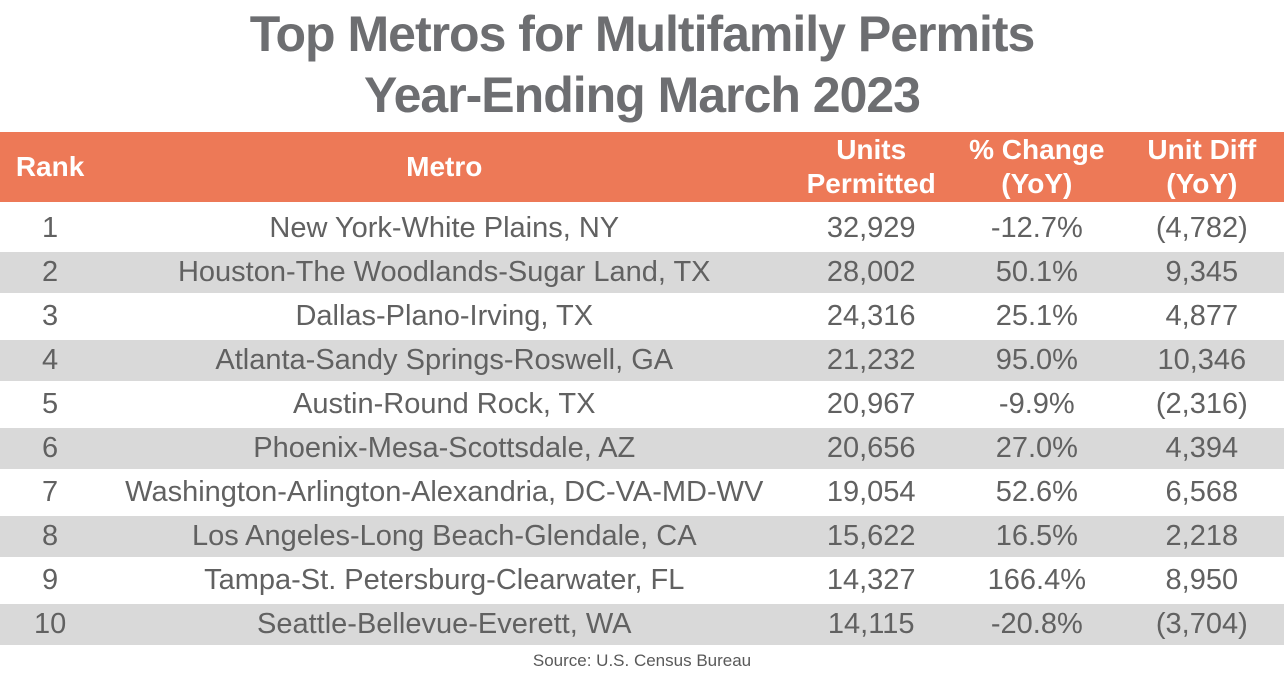 The width and height of the screenshot is (1284, 690). I want to click on units-cell: 14,115, so click(871, 625).